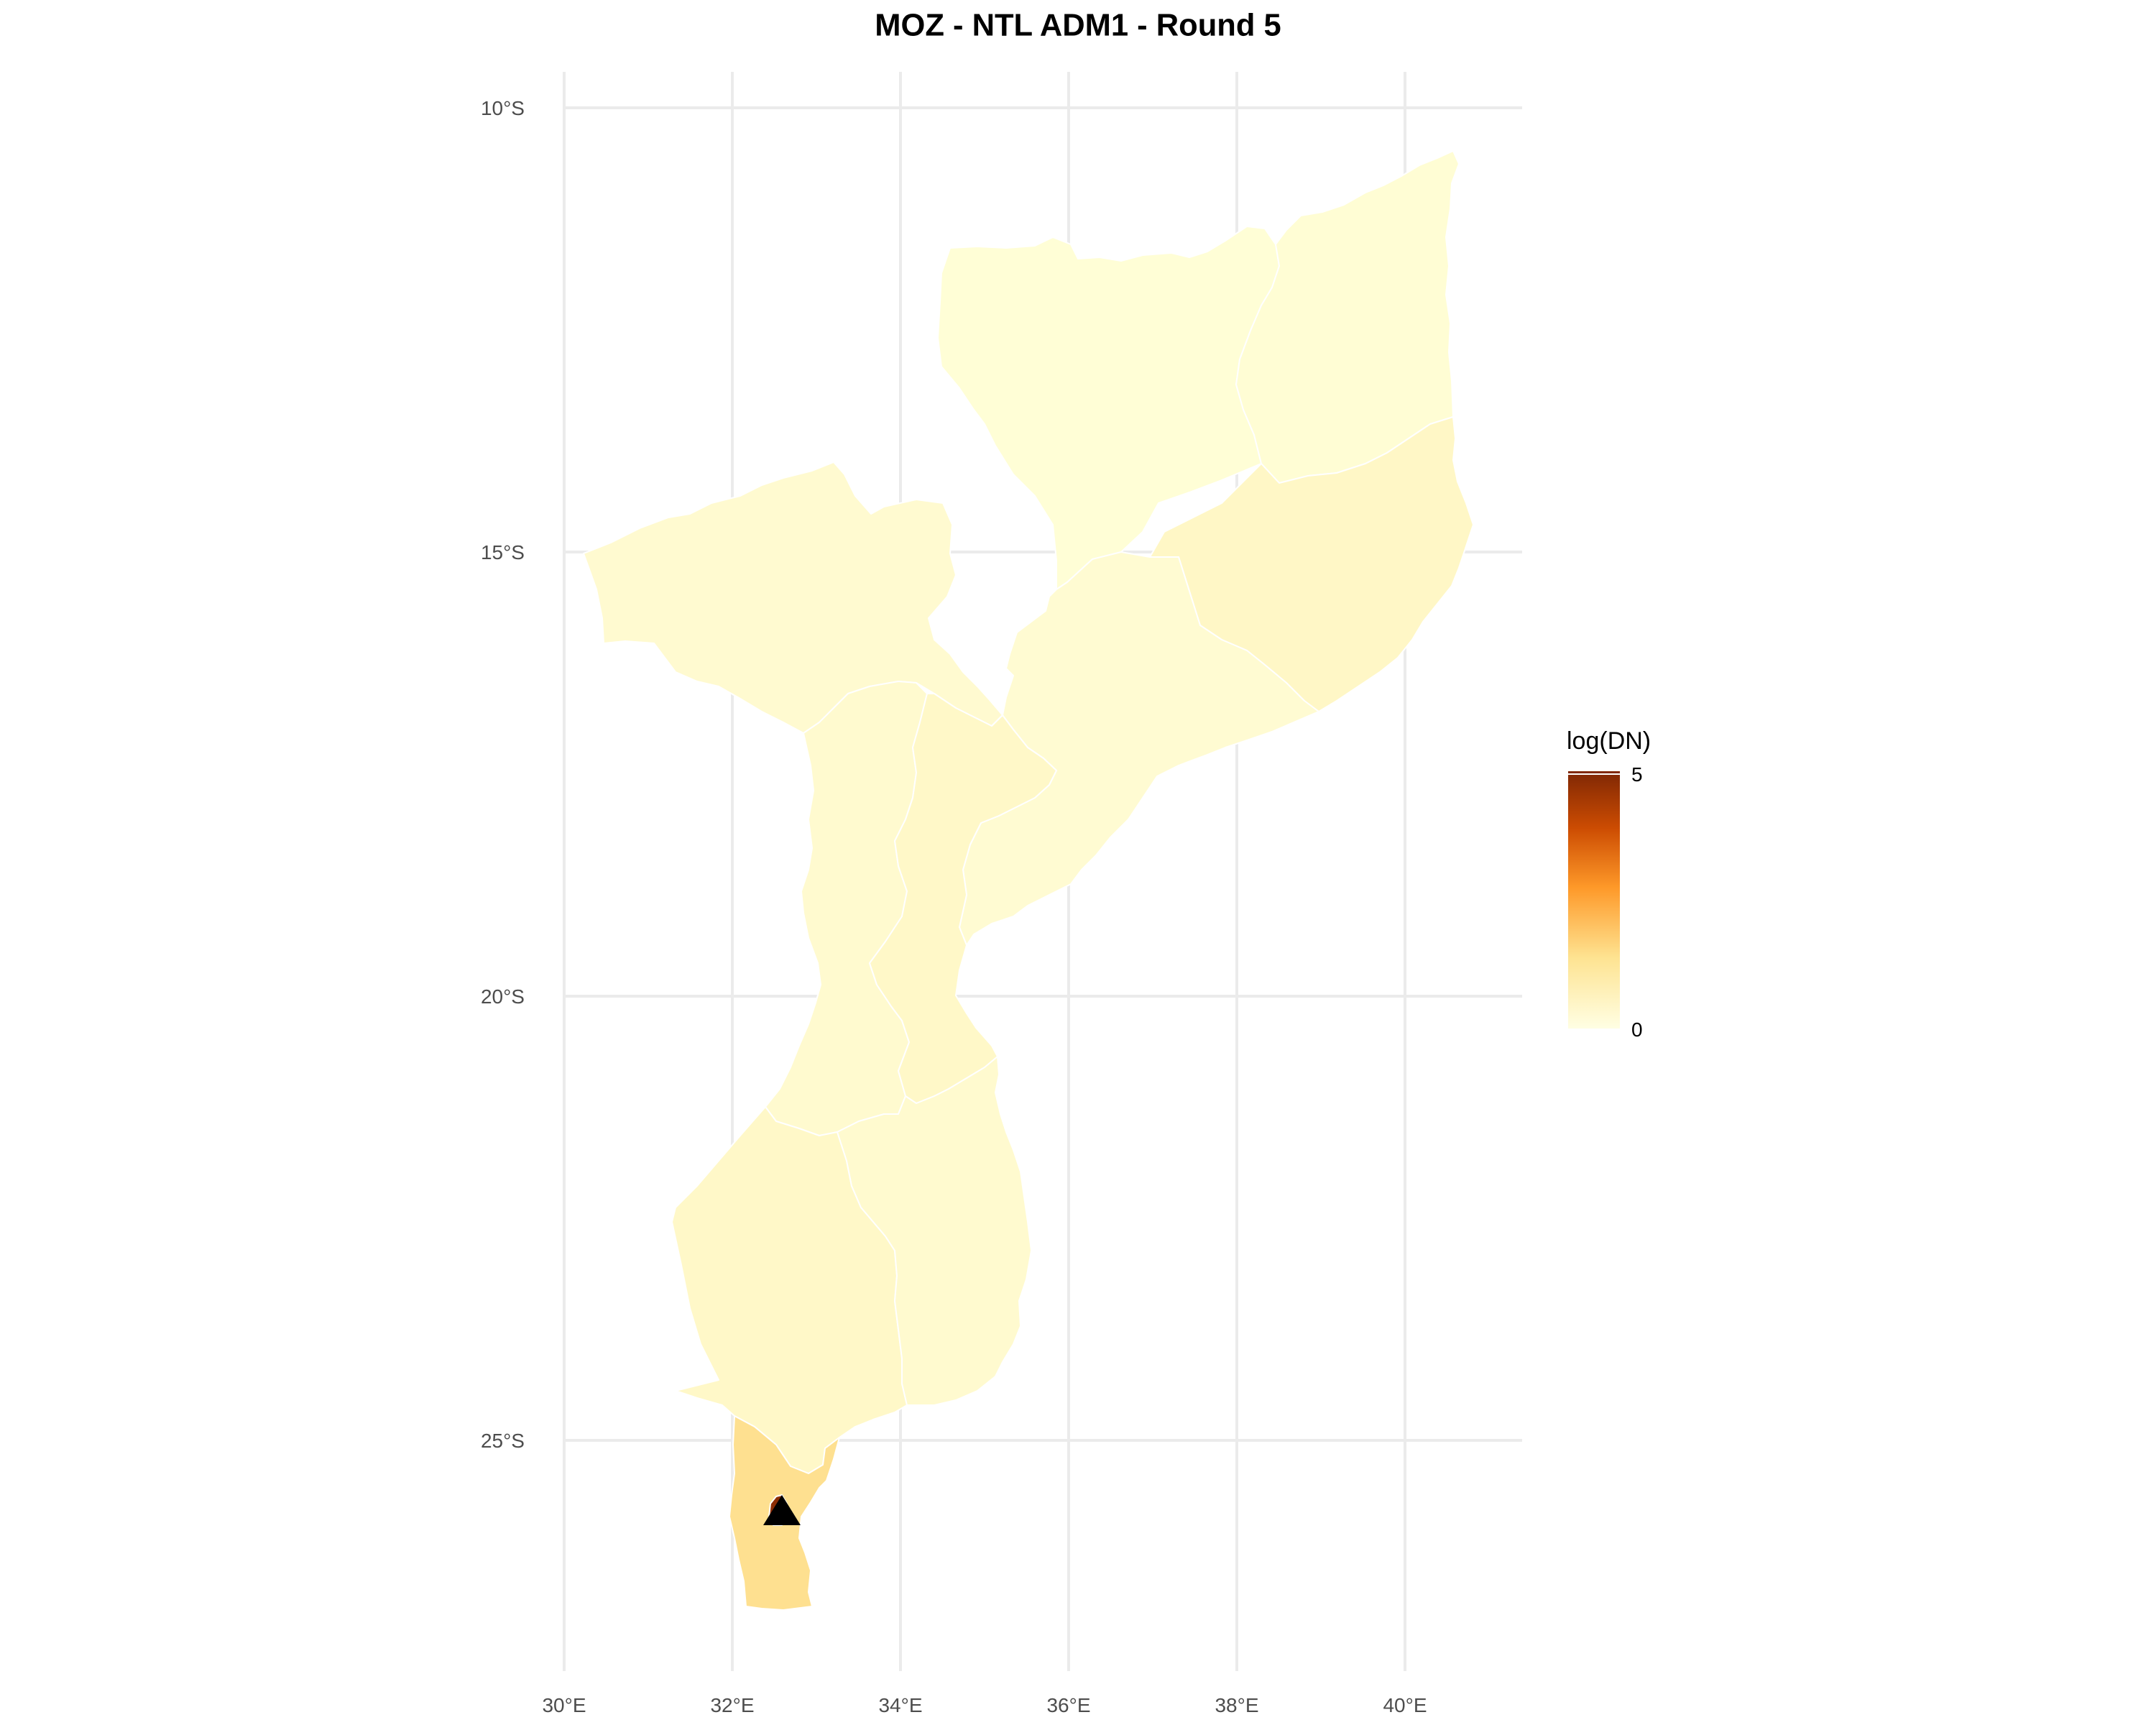 This screenshot has width=2156, height=1725. Describe the element at coordinates (503, 996) in the screenshot. I see `latitude-tick-label: 20°S` at that location.